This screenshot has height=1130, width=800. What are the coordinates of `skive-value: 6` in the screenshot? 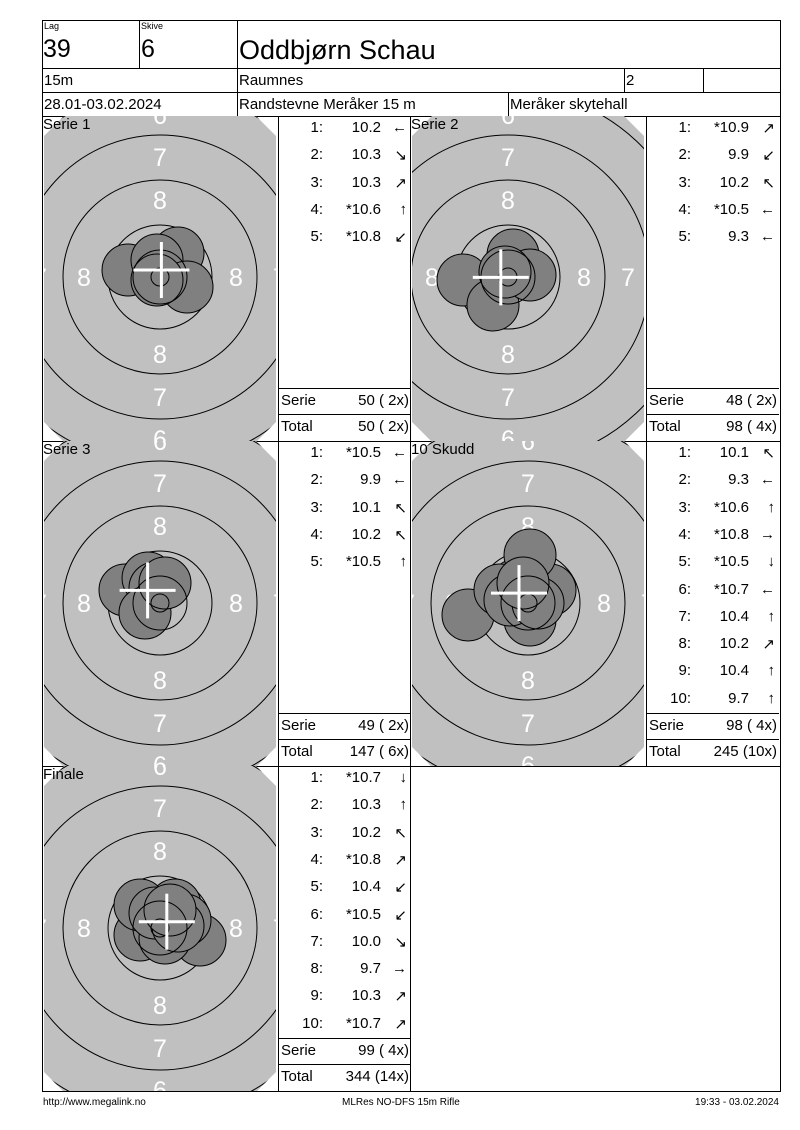 It's located at (148, 49).